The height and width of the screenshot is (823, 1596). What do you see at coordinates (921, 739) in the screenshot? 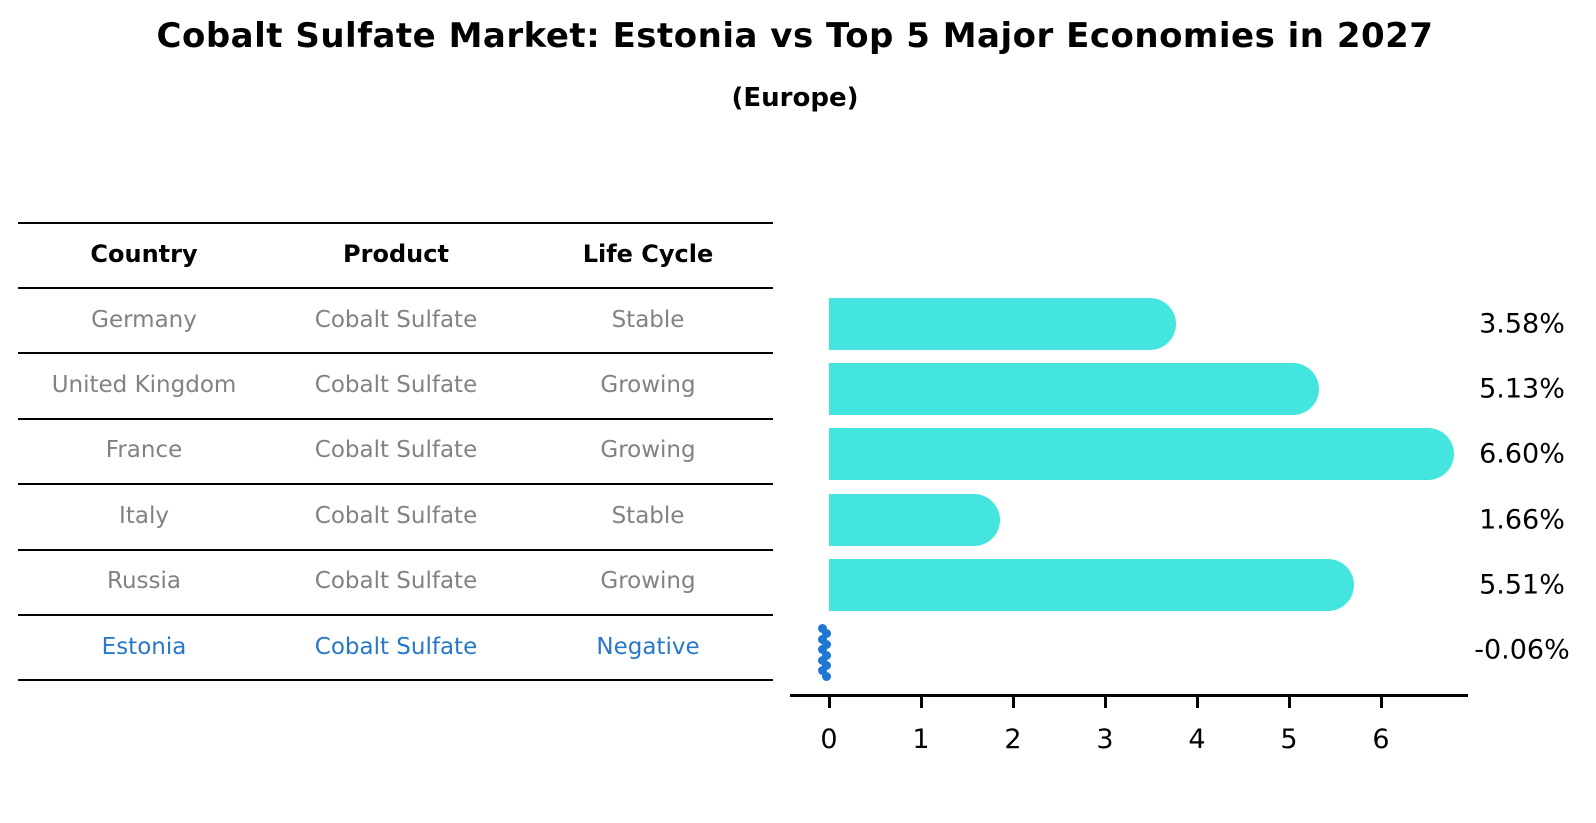
I see `x-axis-tick-label-1: 1` at bounding box center [921, 739].